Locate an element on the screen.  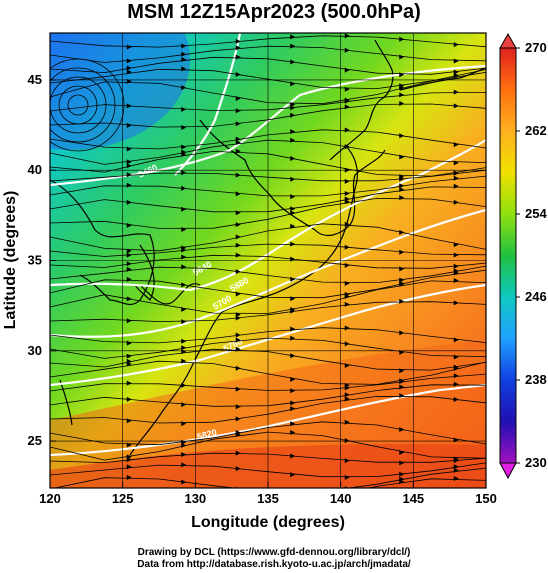
y-axis-label: Latitude (degrees) is located at coordinates (10, 260).